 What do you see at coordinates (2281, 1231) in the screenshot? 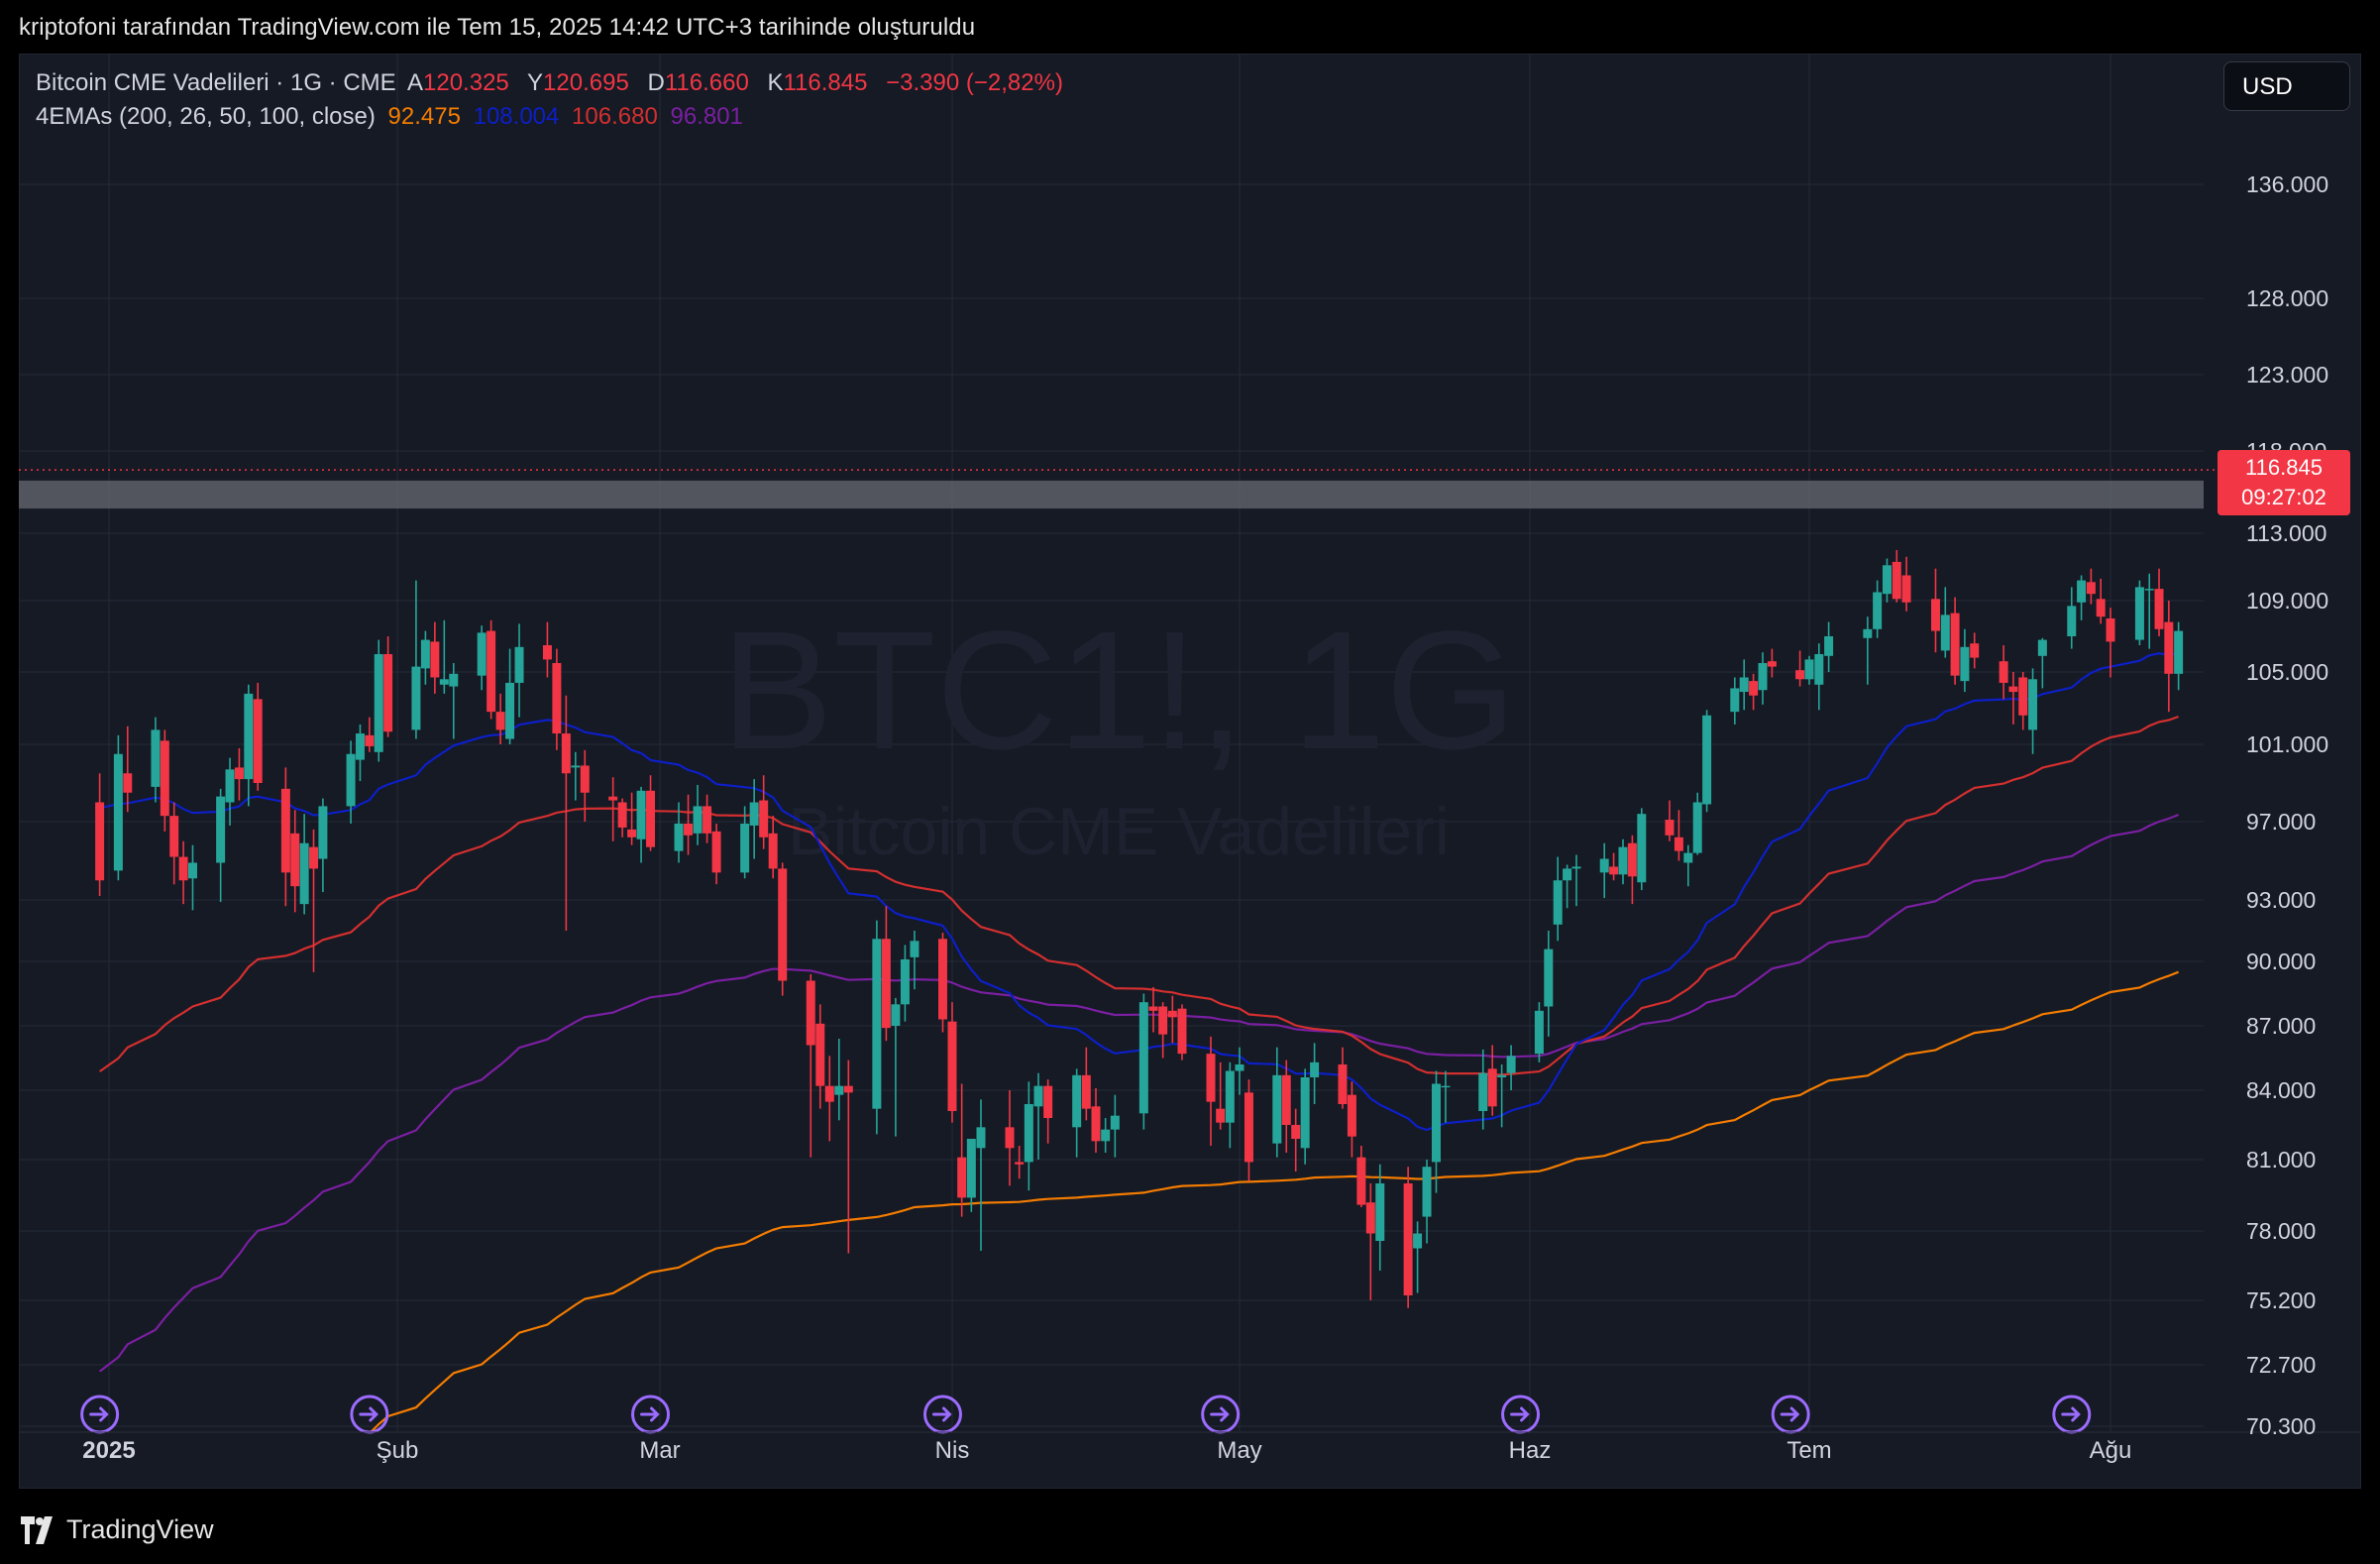
I see `price-tick-label: 78.000` at bounding box center [2281, 1231].